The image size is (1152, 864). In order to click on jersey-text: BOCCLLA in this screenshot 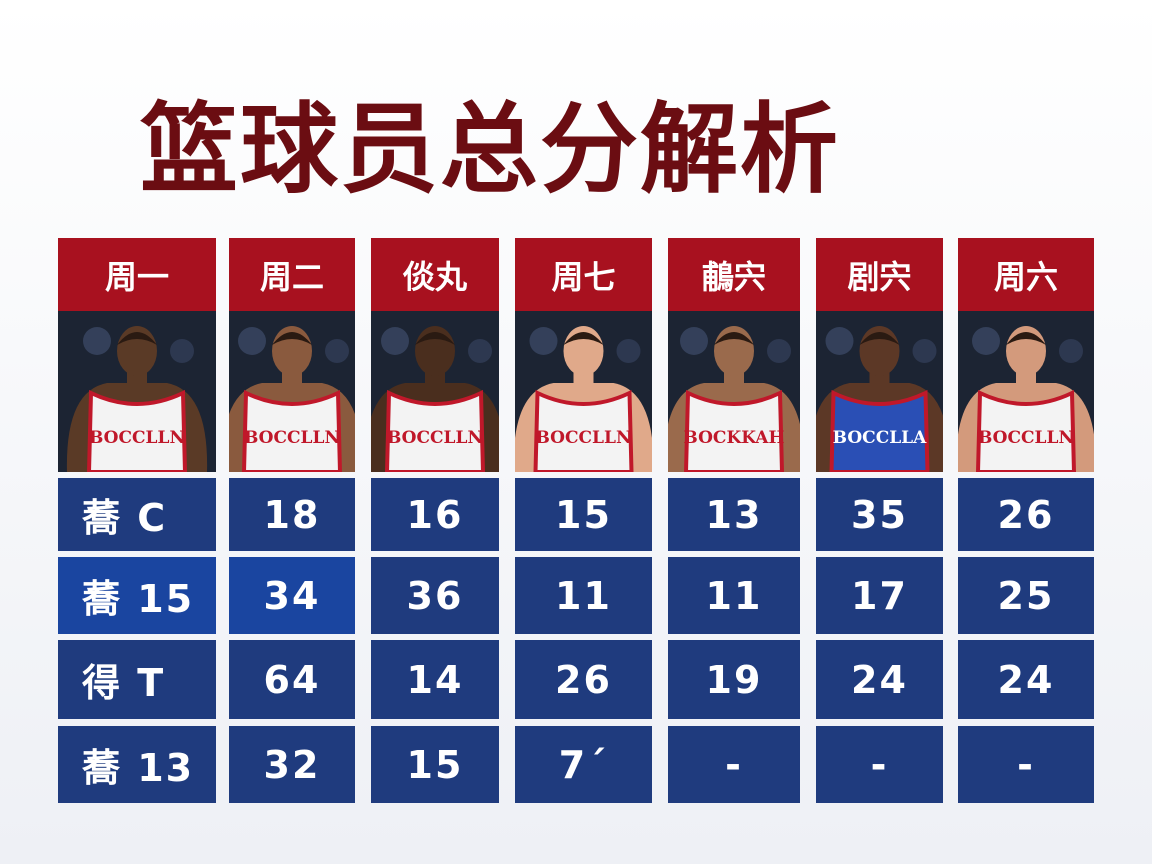, I will do `click(880, 438)`.